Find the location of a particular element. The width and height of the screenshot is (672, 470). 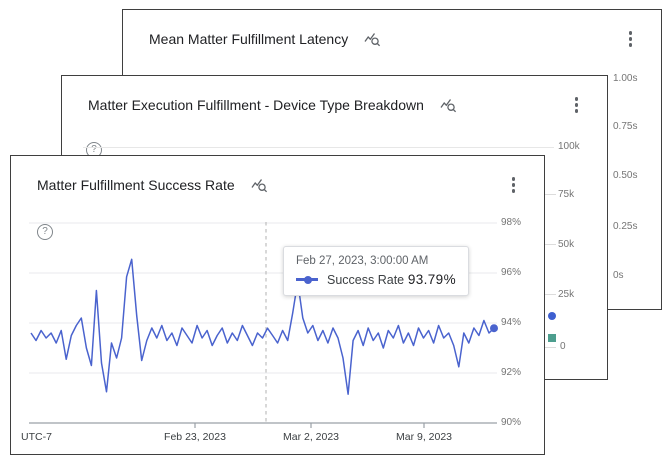

x-tick-label: Mar 2, 2023 is located at coordinates (311, 437).